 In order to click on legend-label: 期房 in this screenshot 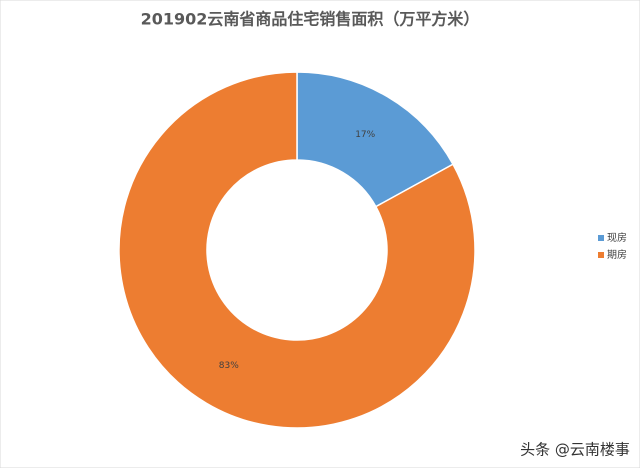, I will do `click(617, 254)`.